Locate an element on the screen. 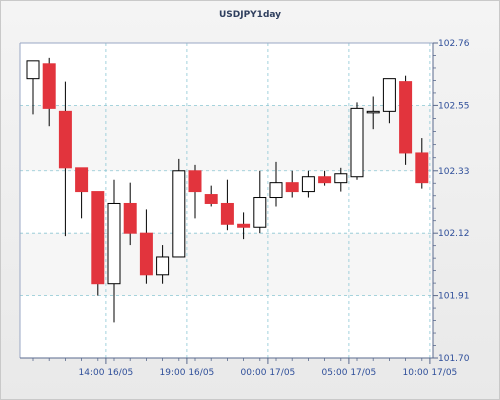  x-tick-label: 19:00 16/05 is located at coordinates (187, 373).